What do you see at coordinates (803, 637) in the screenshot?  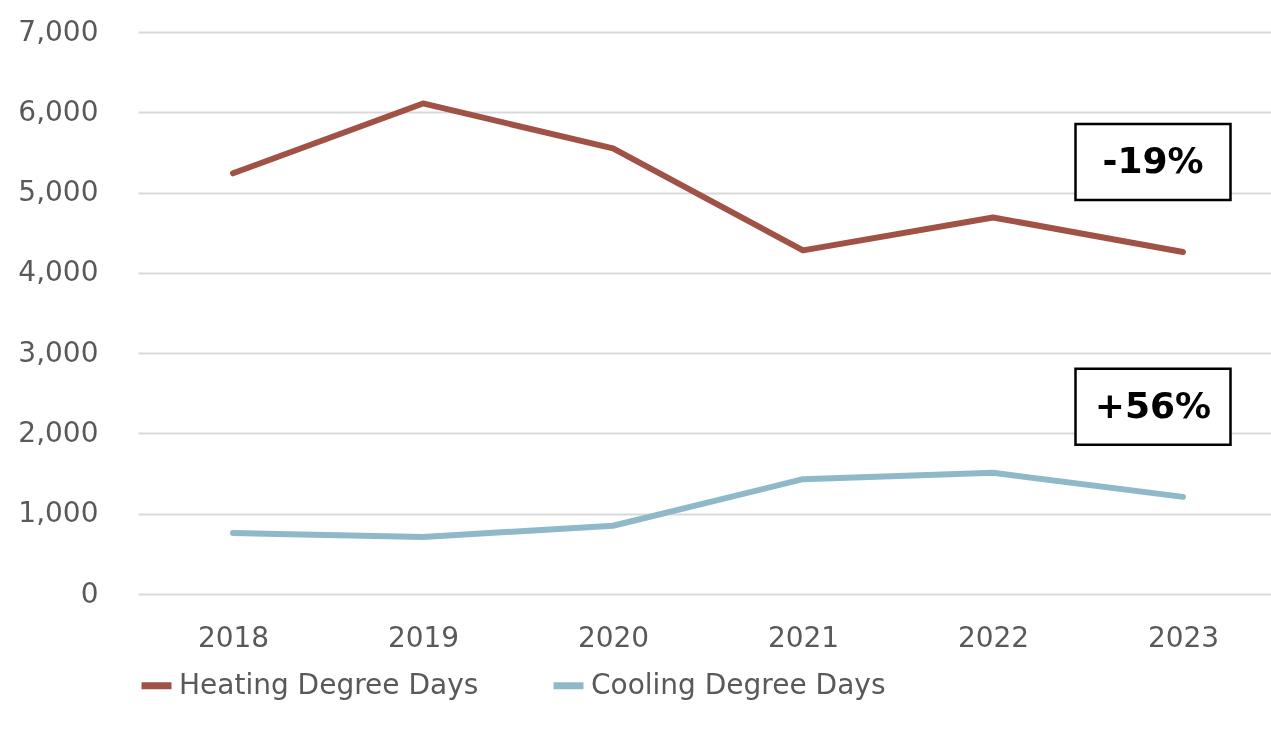 I see `x-tick-label: 2021` at bounding box center [803, 637].